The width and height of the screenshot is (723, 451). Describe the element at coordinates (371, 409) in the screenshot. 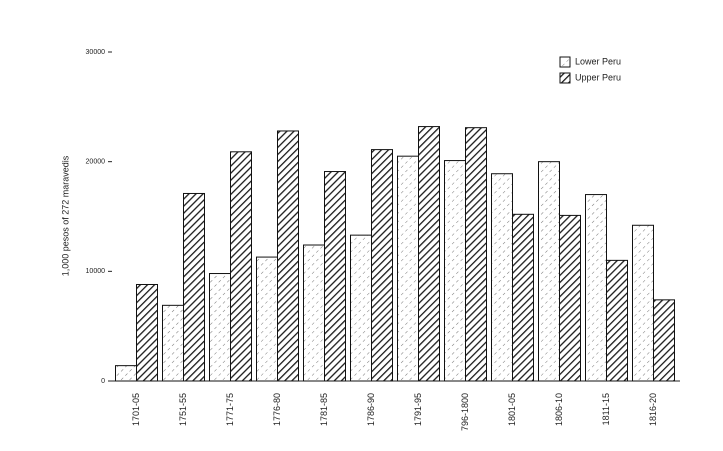

I see `x-tick-label: 1786-90` at that location.